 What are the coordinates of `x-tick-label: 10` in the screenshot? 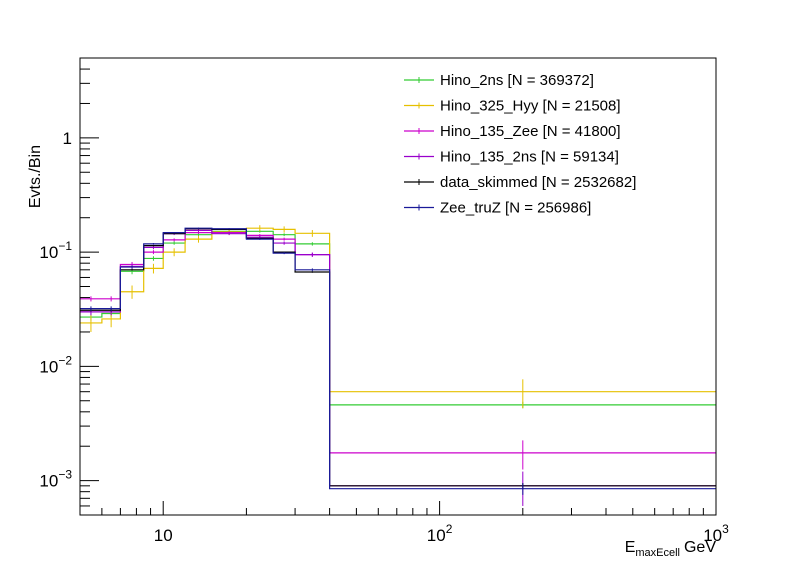 It's located at (163, 535).